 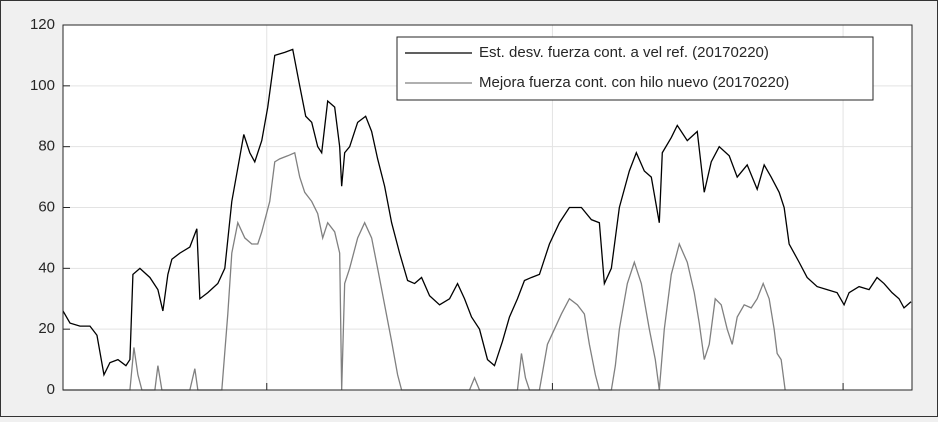 I want to click on y-tick-label: 40, so click(x=46, y=267).